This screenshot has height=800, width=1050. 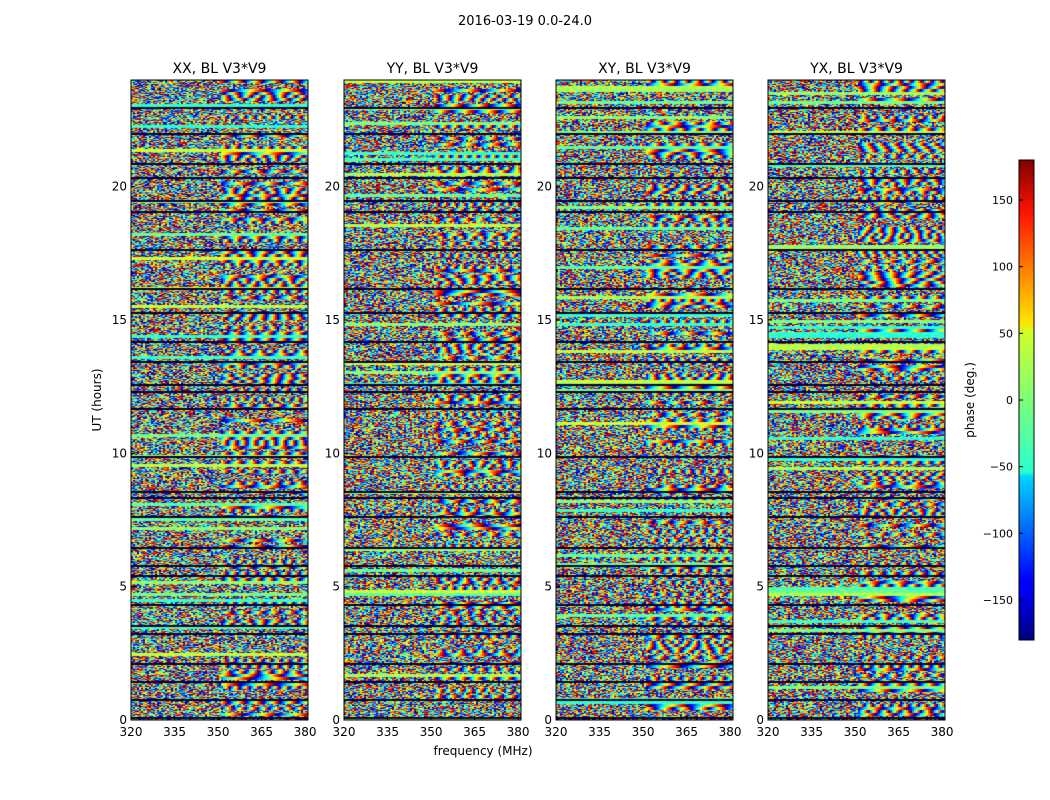 I want to click on y-axis-label: UT (hours), so click(x=97, y=399).